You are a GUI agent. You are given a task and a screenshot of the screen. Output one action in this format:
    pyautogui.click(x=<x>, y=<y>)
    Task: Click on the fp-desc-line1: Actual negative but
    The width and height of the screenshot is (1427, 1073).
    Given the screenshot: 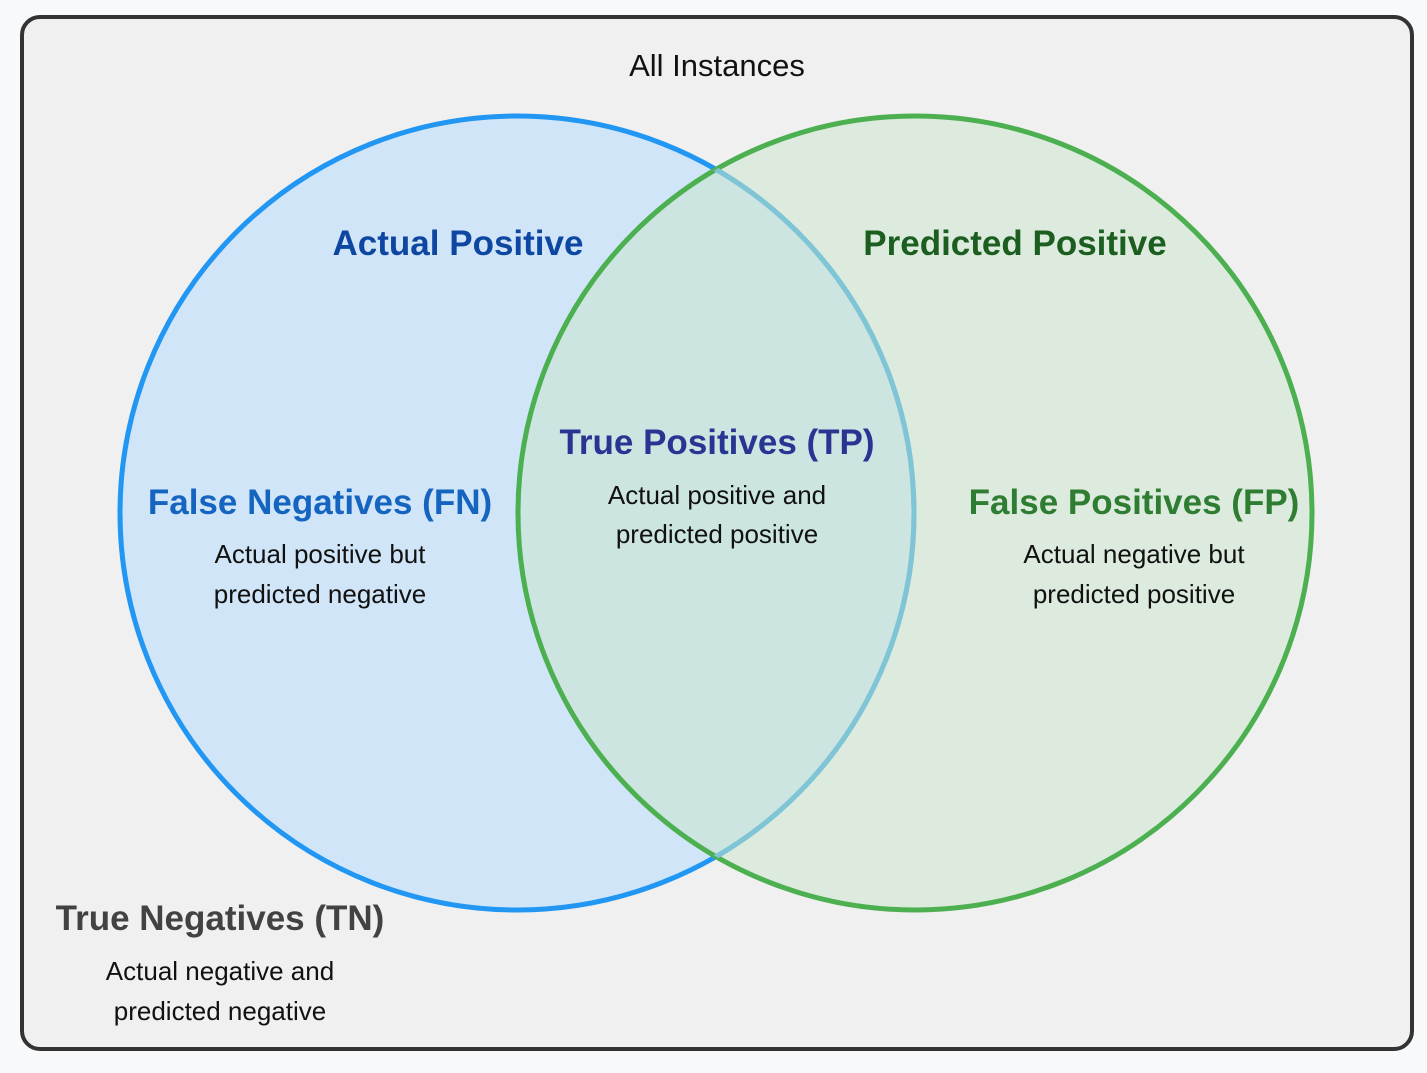 What is the action you would take?
    pyautogui.click(x=1134, y=554)
    